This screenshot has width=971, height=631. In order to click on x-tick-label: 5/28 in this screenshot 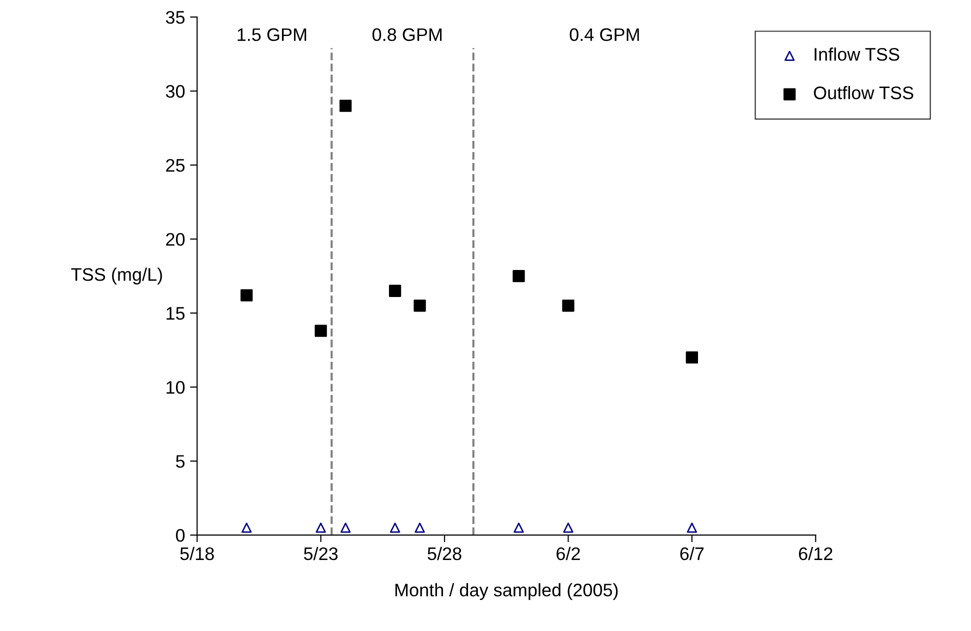, I will do `click(445, 553)`.